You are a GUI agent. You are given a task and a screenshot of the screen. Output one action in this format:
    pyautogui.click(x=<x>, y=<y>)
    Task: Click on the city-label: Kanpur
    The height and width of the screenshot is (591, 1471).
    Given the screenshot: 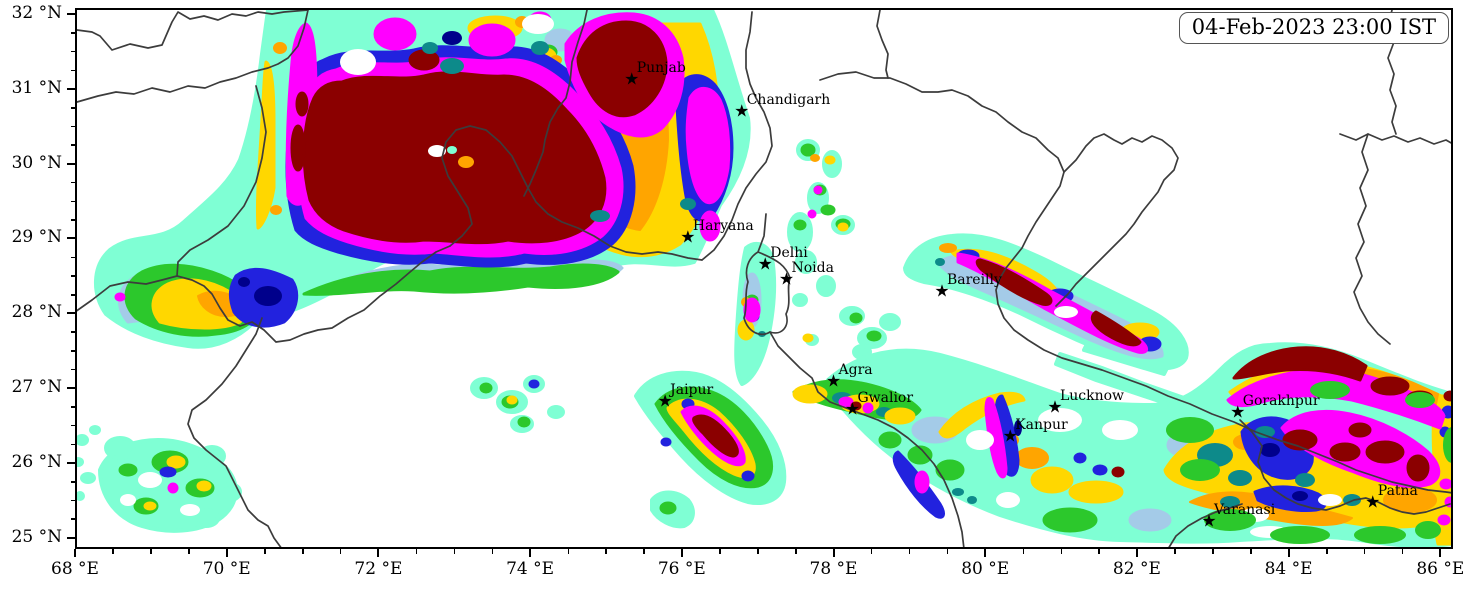 What is the action you would take?
    pyautogui.click(x=1041, y=424)
    